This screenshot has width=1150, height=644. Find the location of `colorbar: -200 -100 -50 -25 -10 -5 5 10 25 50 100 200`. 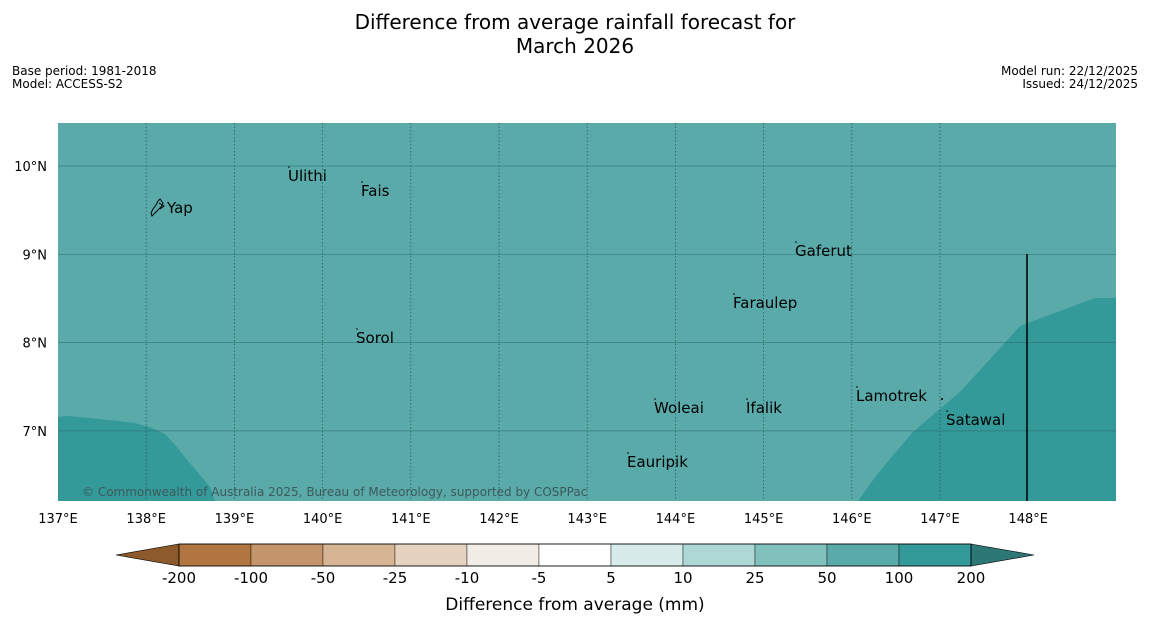

colorbar: -200 -100 -50 -25 -10 -5 5 10 25 50 100 200 is located at coordinates (575, 565).